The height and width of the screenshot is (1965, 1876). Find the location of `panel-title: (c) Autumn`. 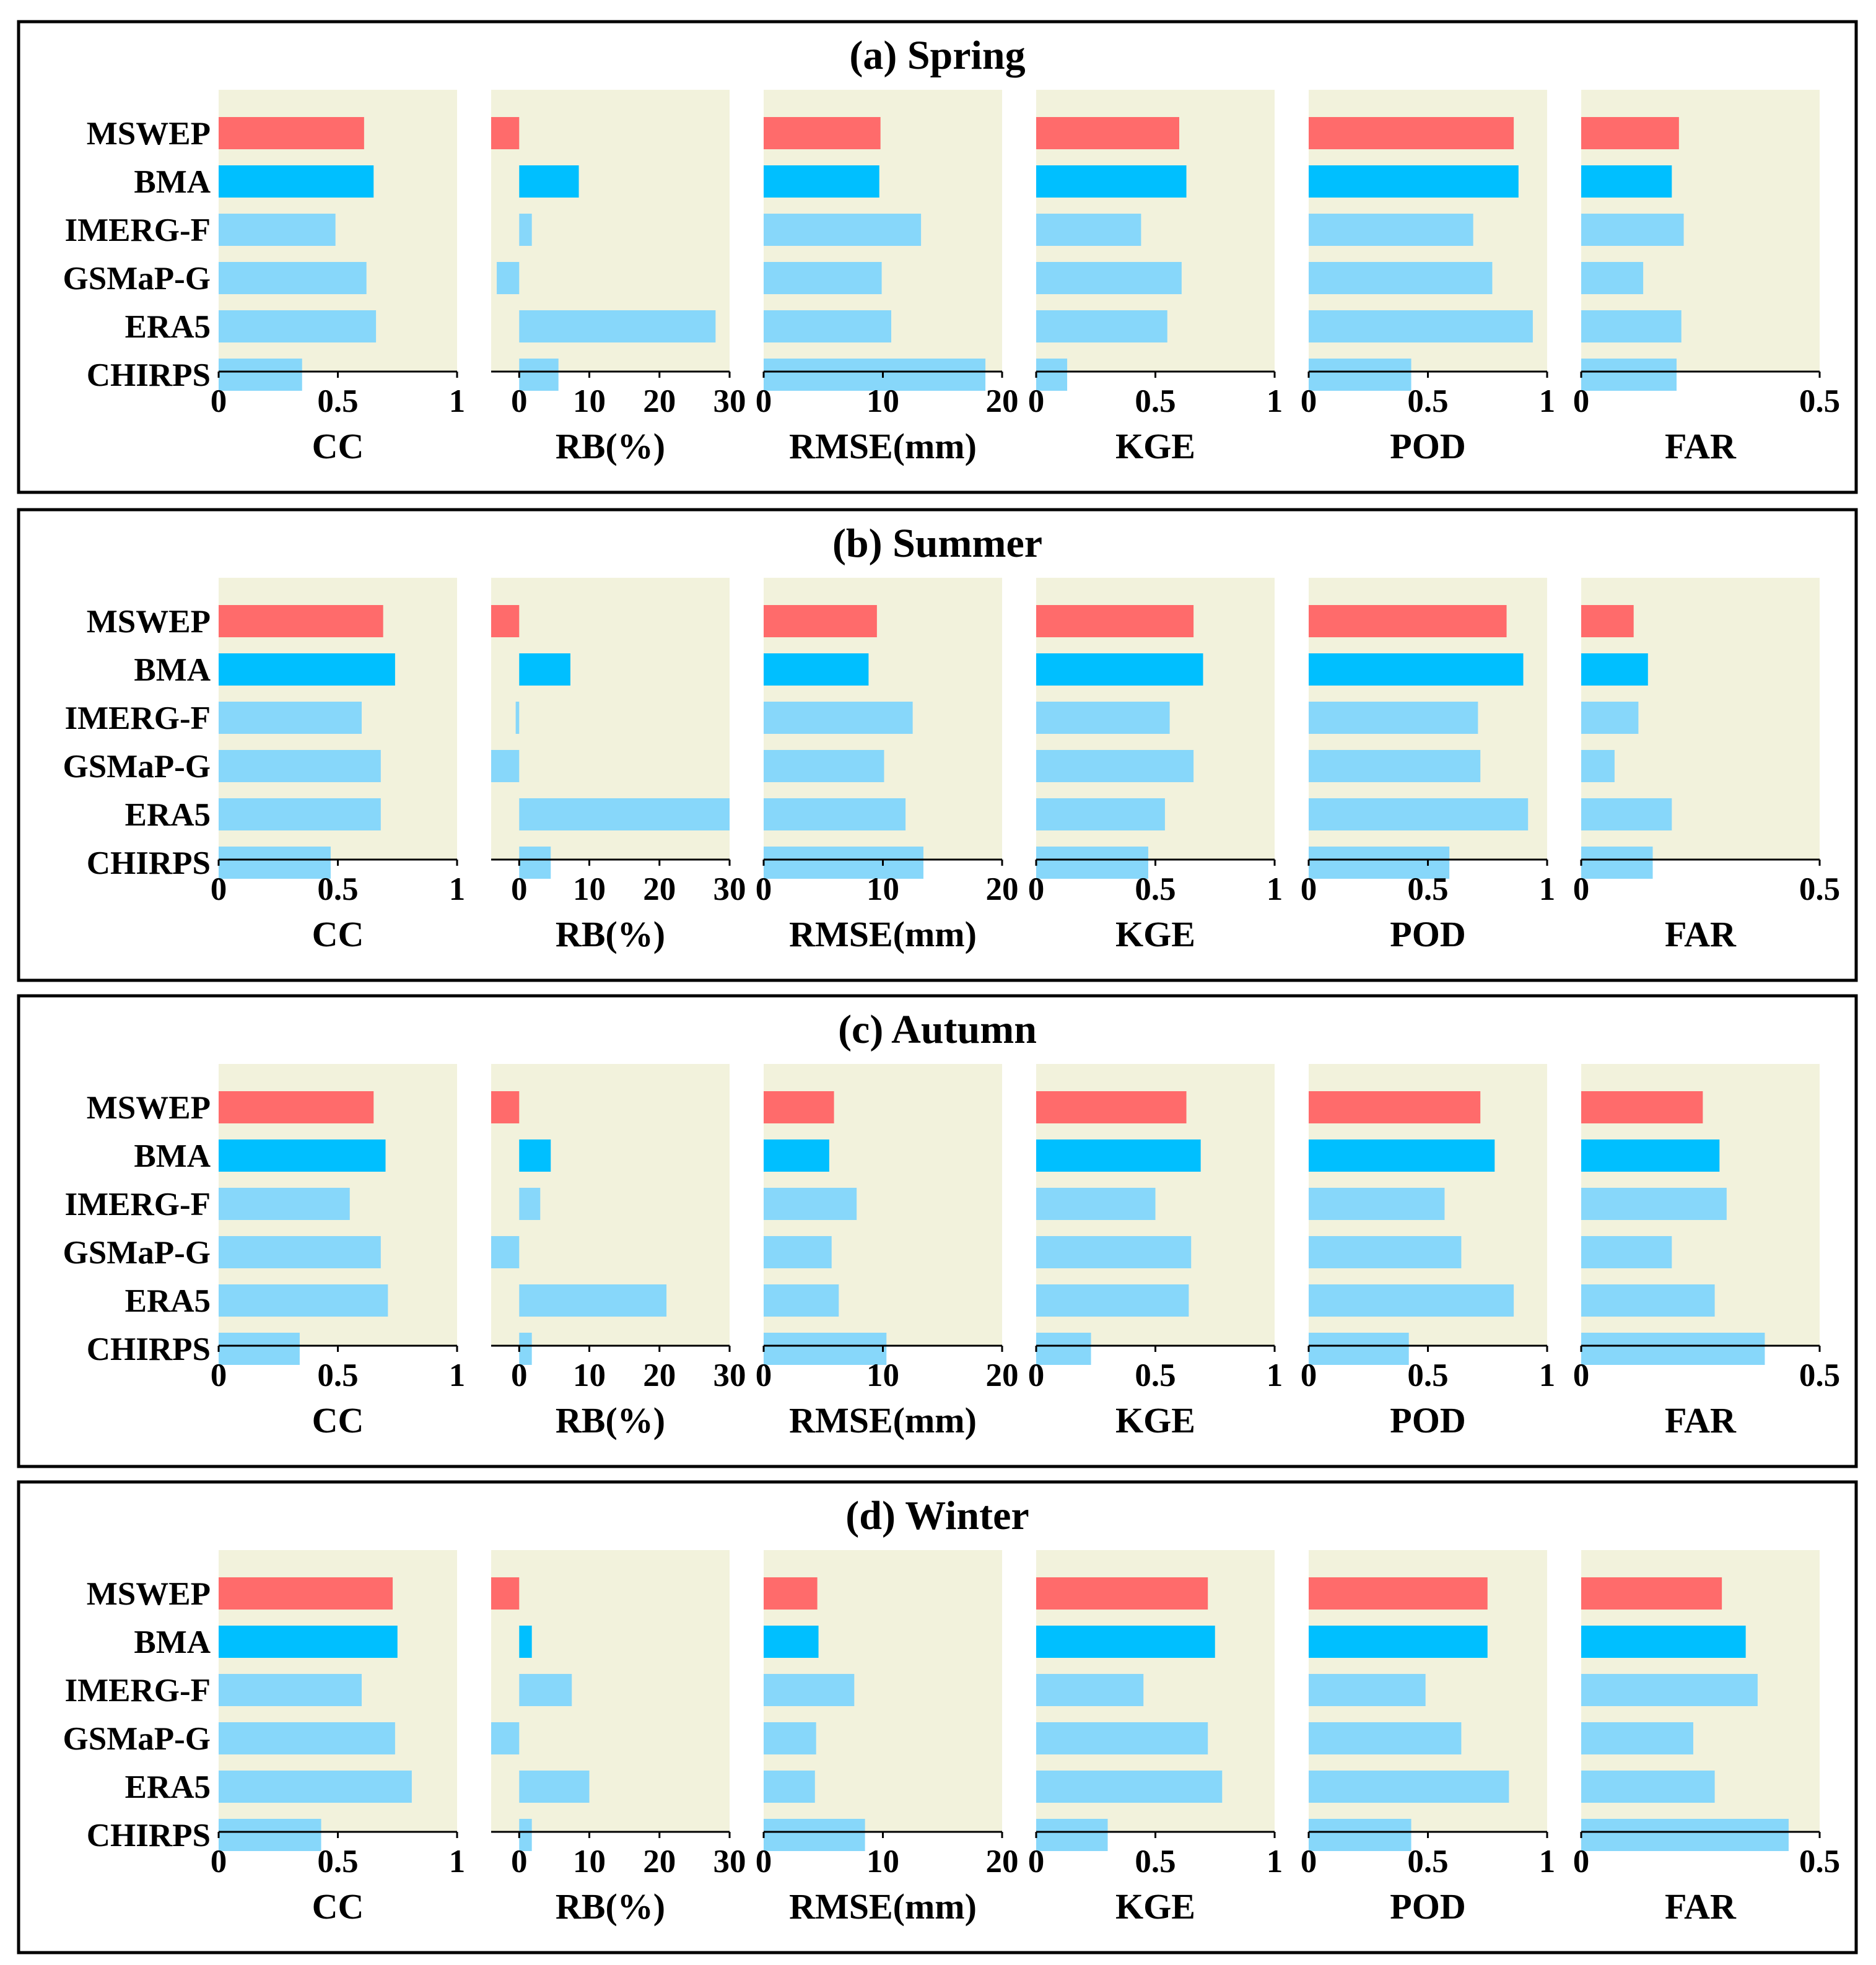

panel-title: (c) Autumn is located at coordinates (937, 1030).